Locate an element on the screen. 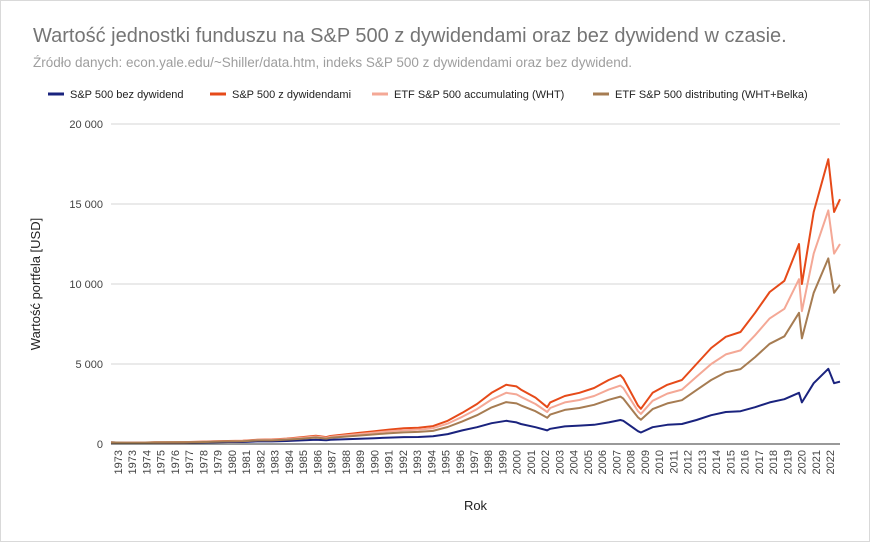 The height and width of the screenshot is (542, 870). x-tick-label: 2007 is located at coordinates (617, 462).